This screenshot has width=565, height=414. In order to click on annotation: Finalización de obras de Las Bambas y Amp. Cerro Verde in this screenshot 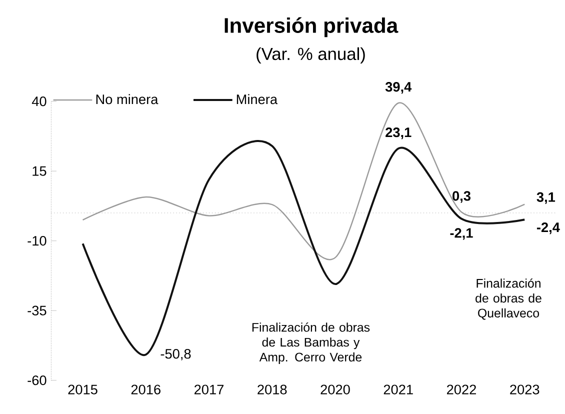, I will do `click(311, 343)`.